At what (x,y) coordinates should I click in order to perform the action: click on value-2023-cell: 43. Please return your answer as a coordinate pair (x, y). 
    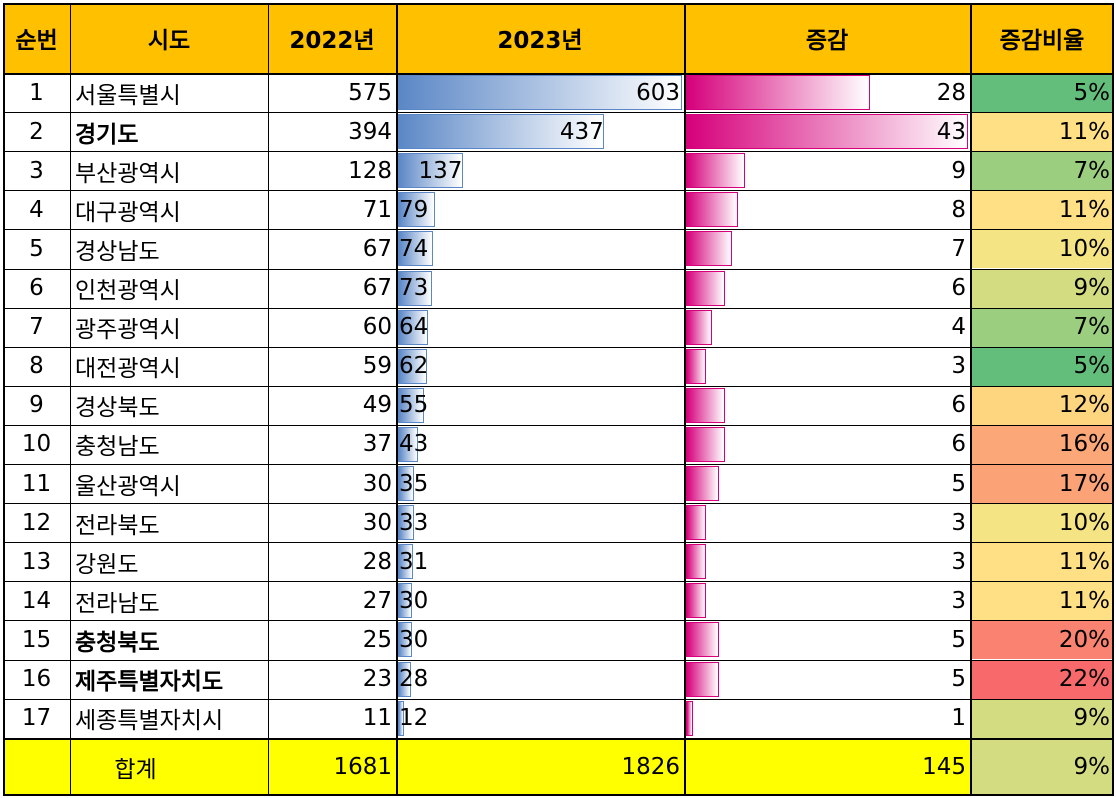
    Looking at the image, I should click on (540, 444).